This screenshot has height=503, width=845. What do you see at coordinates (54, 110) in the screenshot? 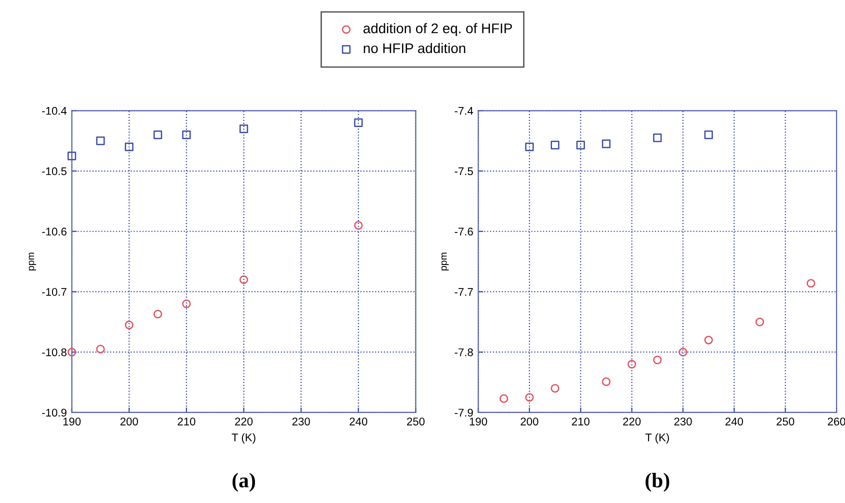
I see `y-tick-label: -10.4` at bounding box center [54, 110].